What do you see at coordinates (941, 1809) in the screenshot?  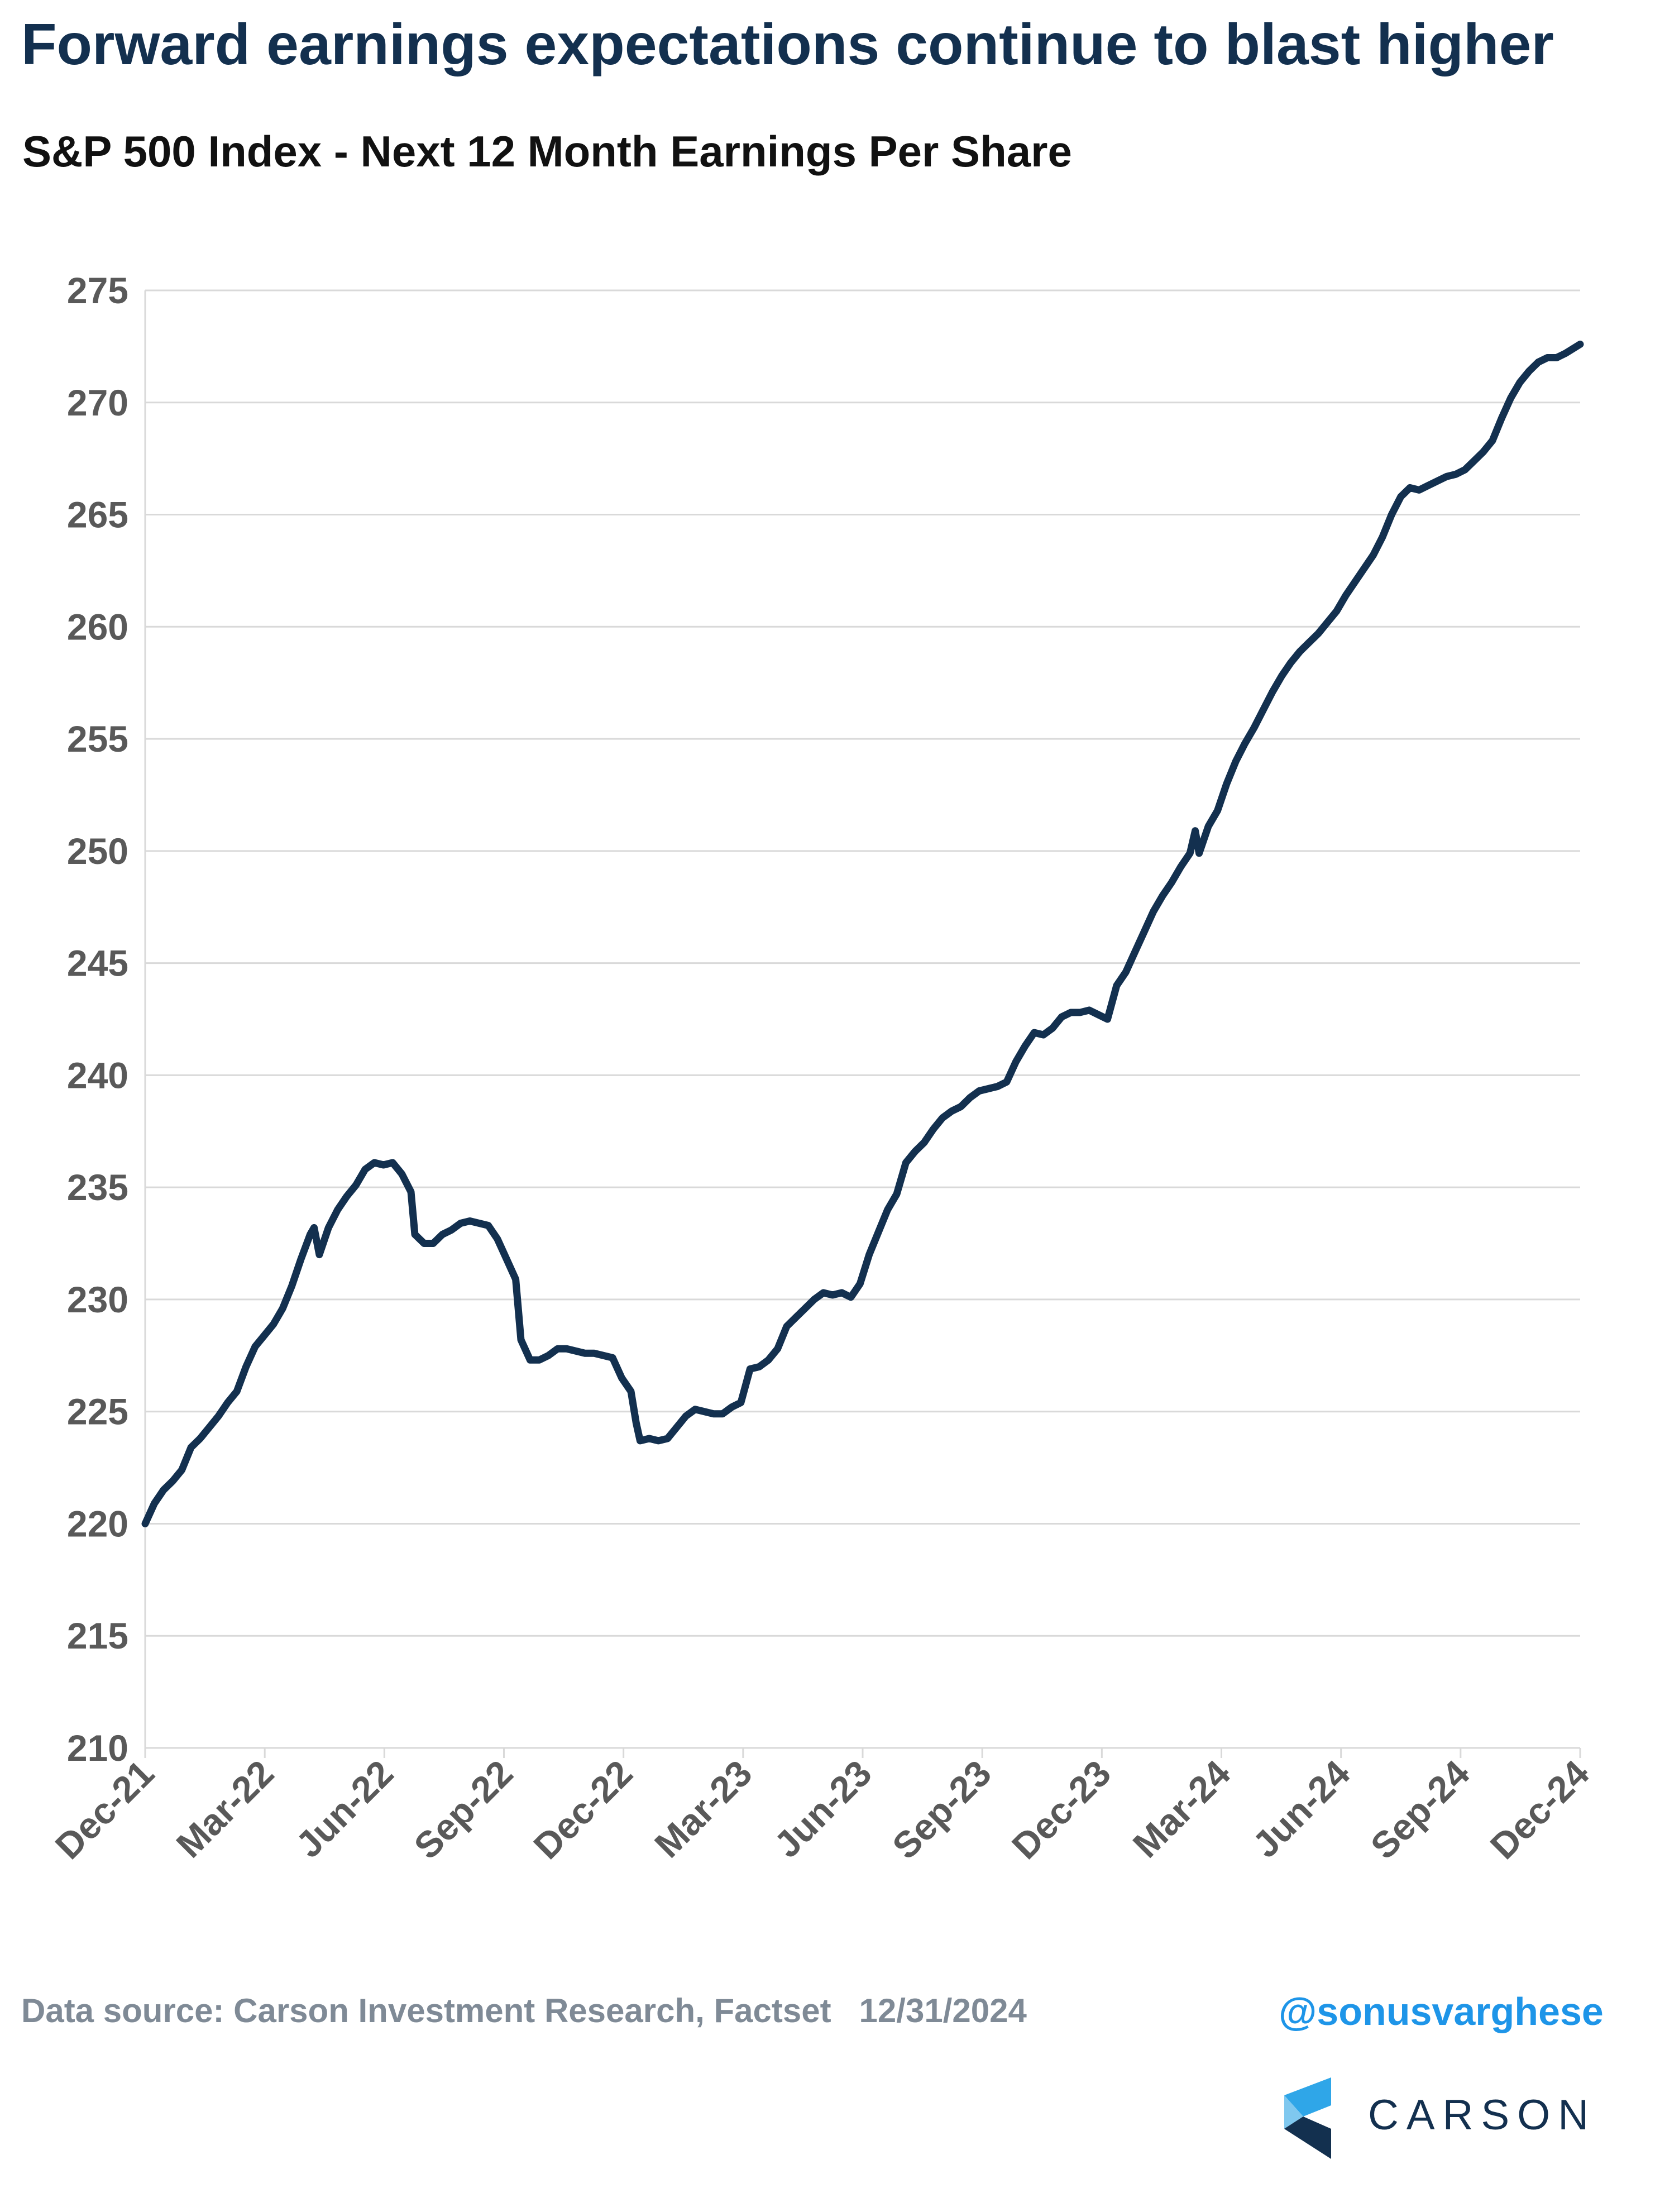 I see `x-tick-label: Sep-23` at bounding box center [941, 1809].